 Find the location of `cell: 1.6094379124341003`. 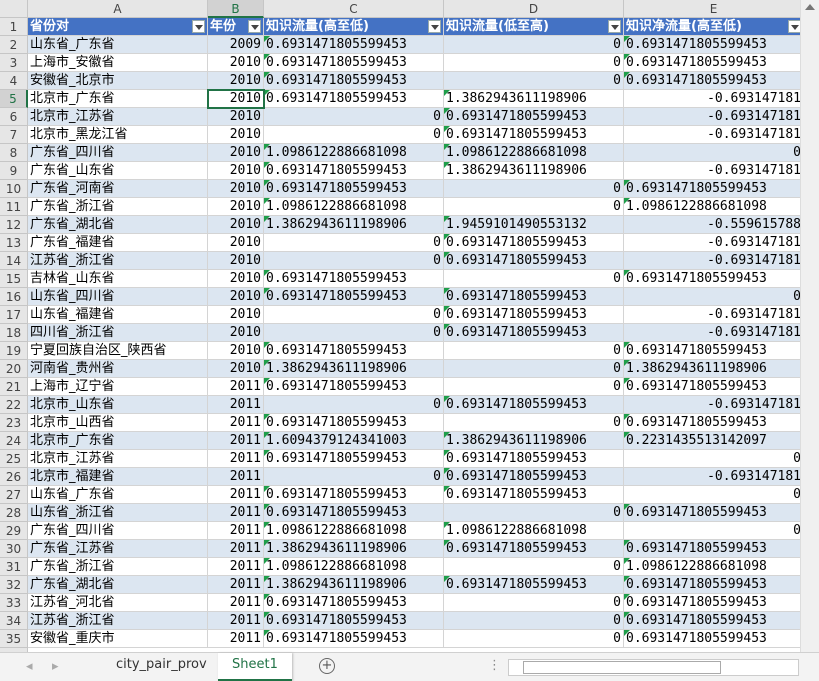

cell: 1.6094379124341003 is located at coordinates (354, 441).